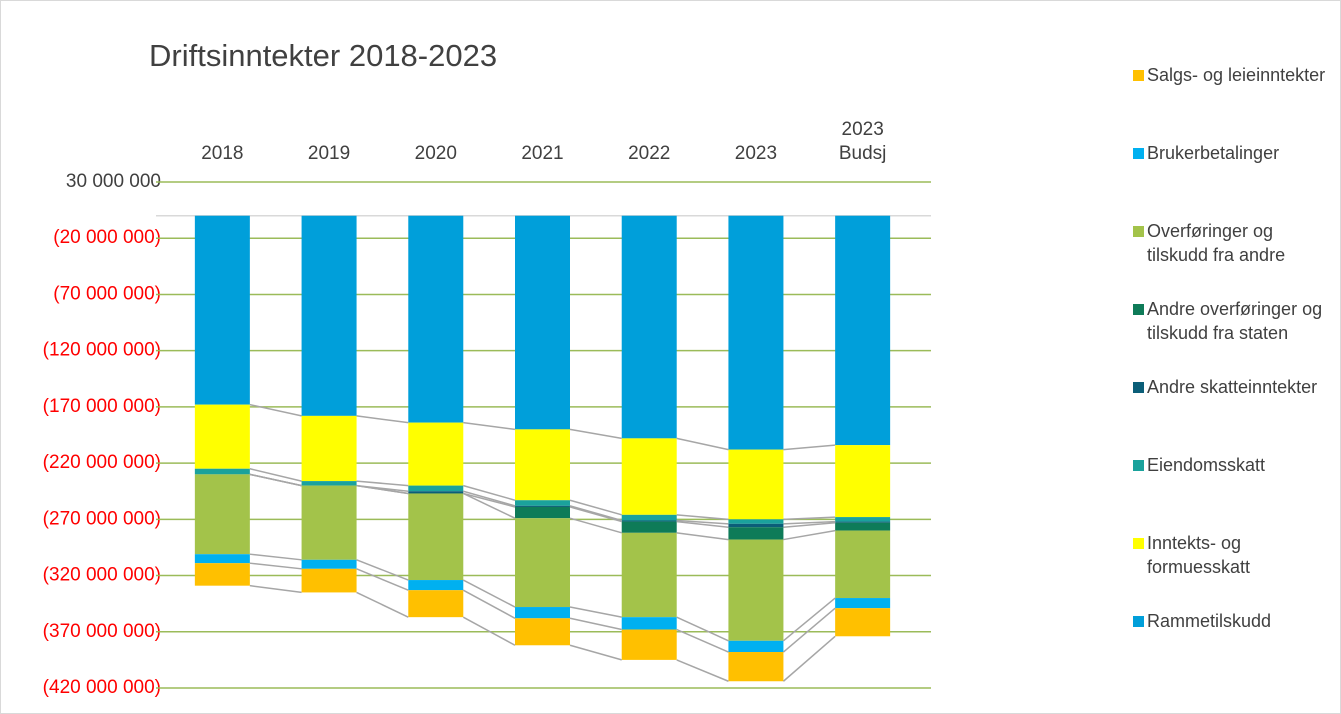  What do you see at coordinates (102, 575) in the screenshot?
I see `y-tick-label: (320 000 000)` at bounding box center [102, 575].